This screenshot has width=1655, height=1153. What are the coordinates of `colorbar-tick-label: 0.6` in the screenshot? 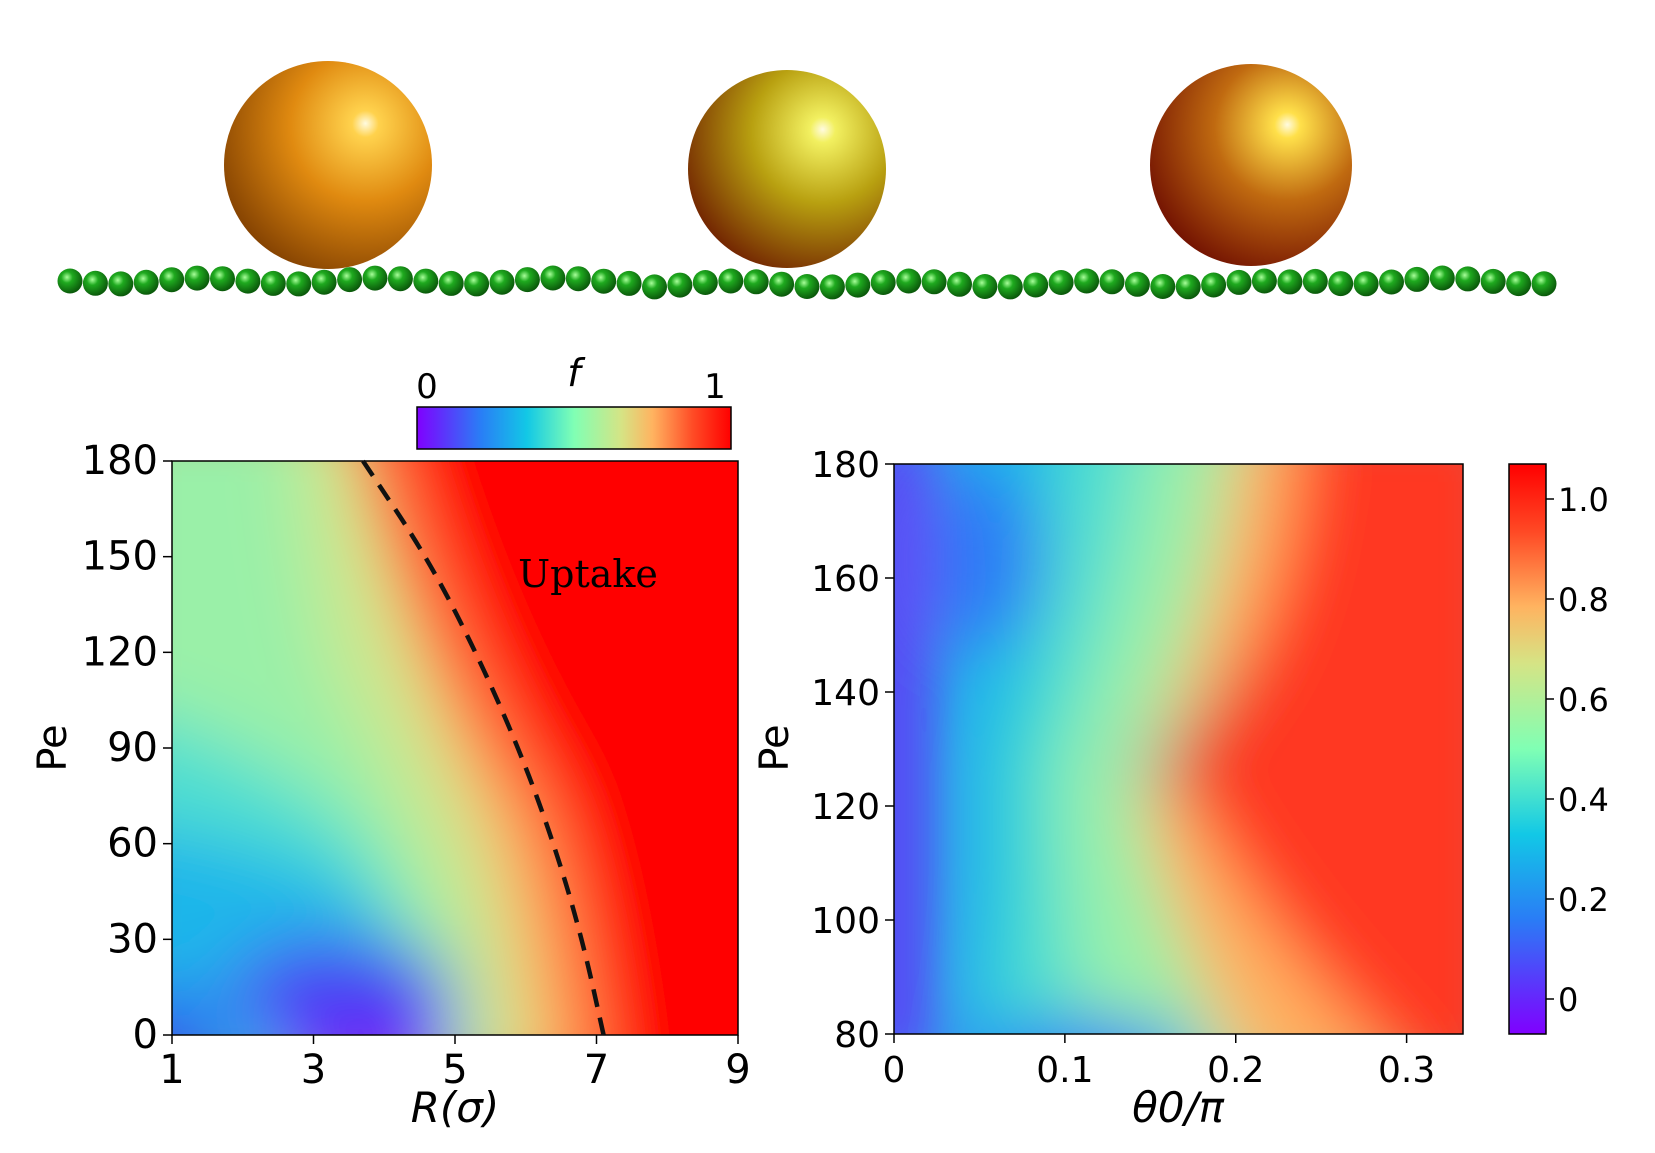 It's located at (1583, 700).